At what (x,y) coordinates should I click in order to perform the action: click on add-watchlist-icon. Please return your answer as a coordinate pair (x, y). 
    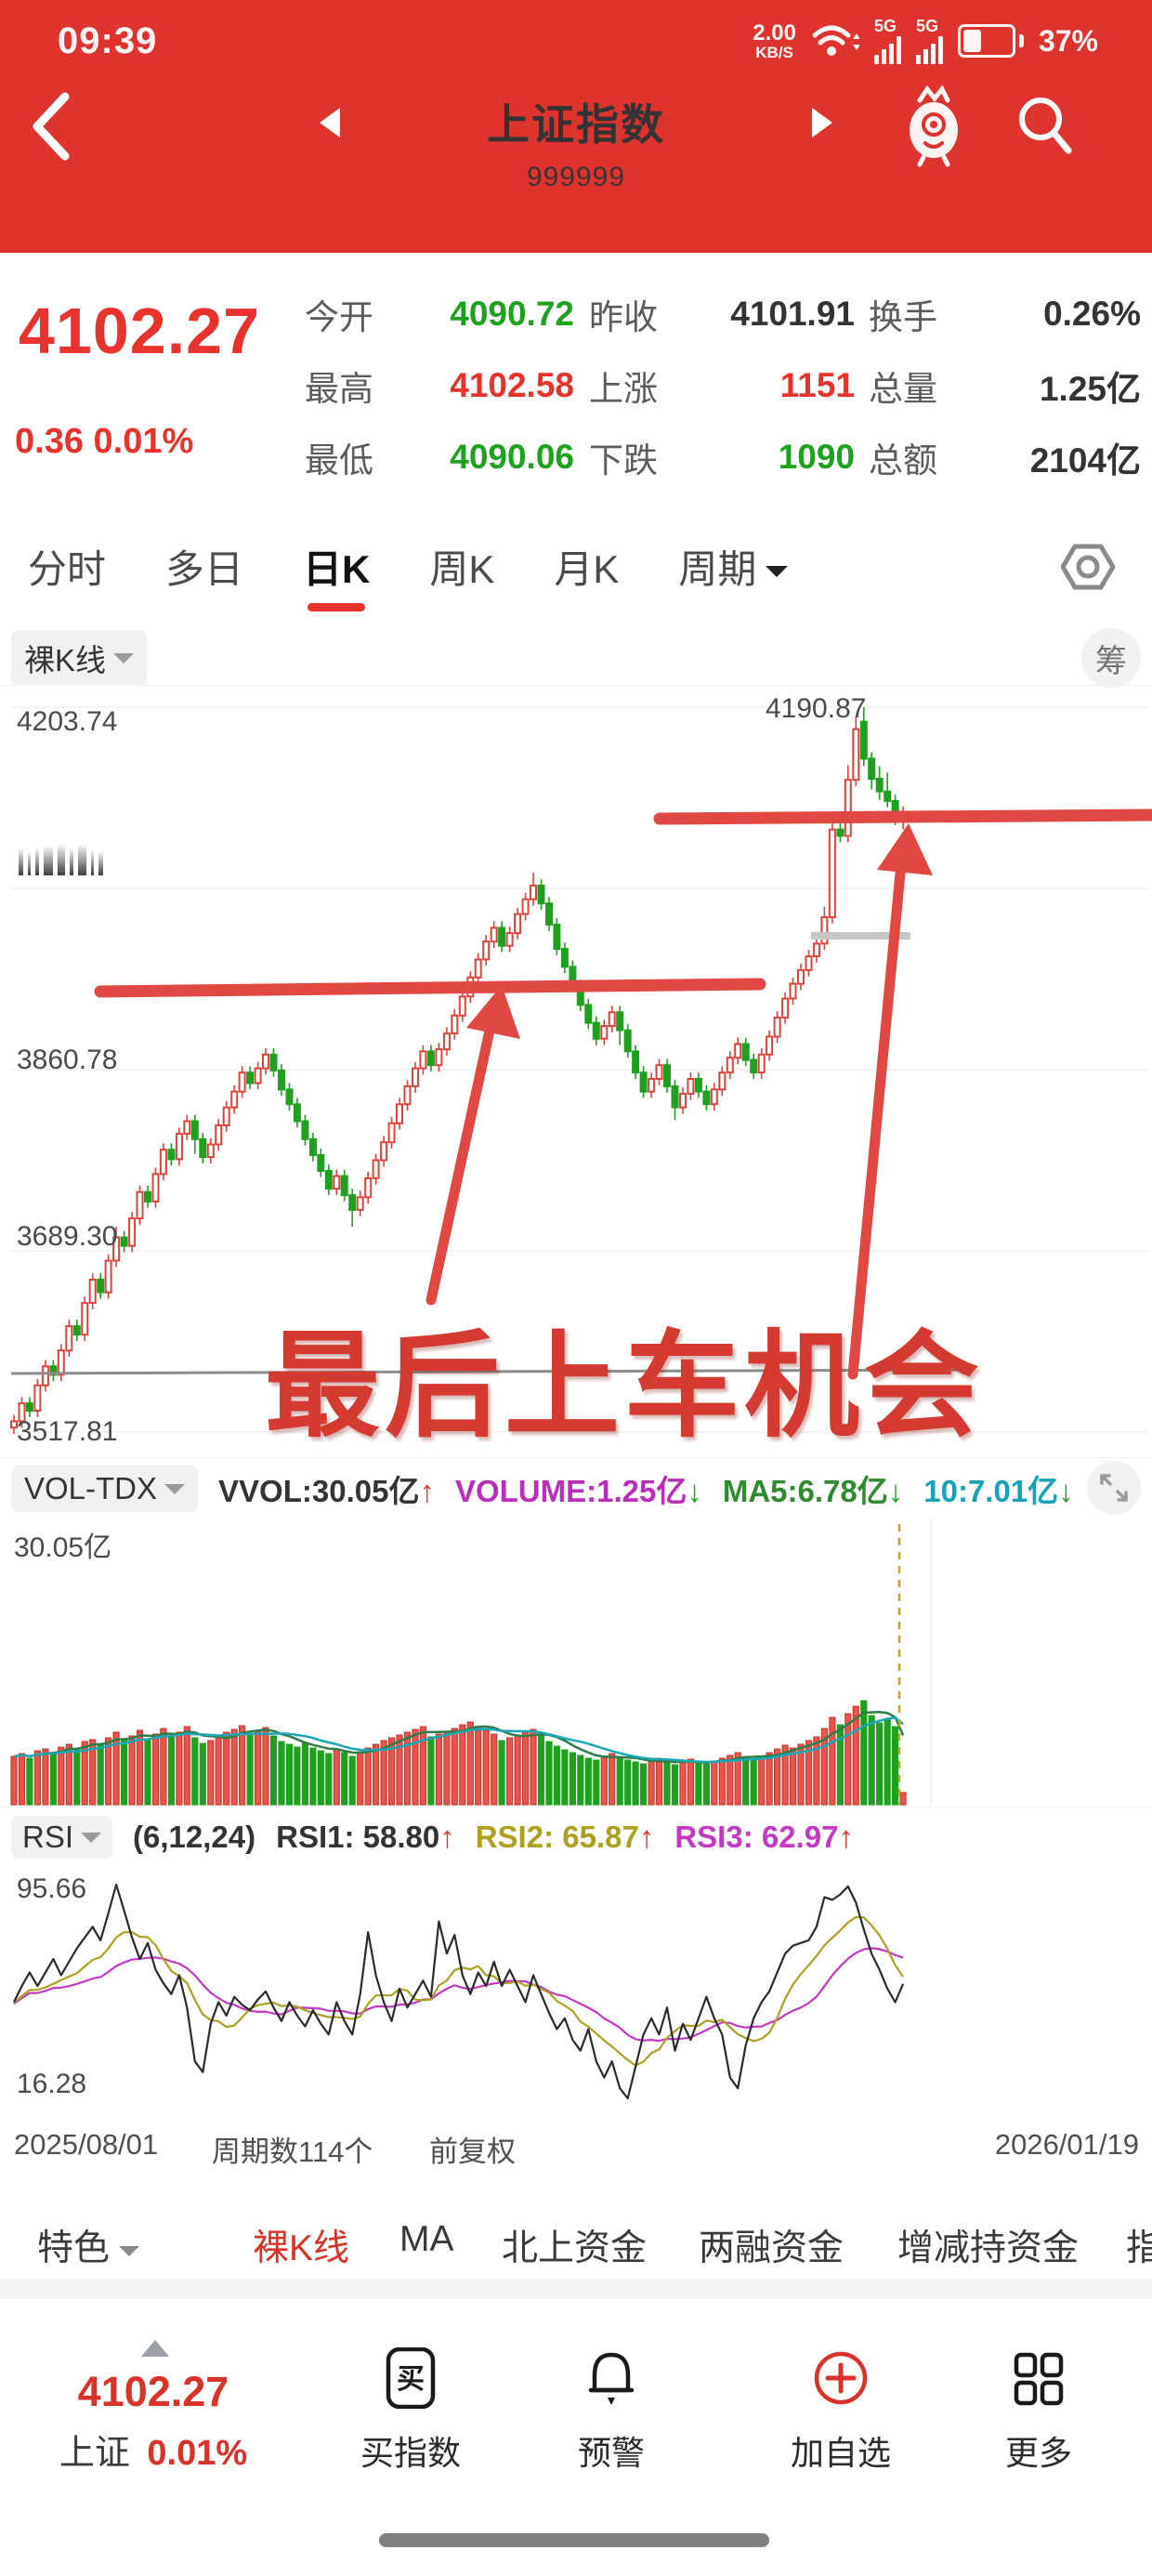
    Looking at the image, I should click on (841, 2380).